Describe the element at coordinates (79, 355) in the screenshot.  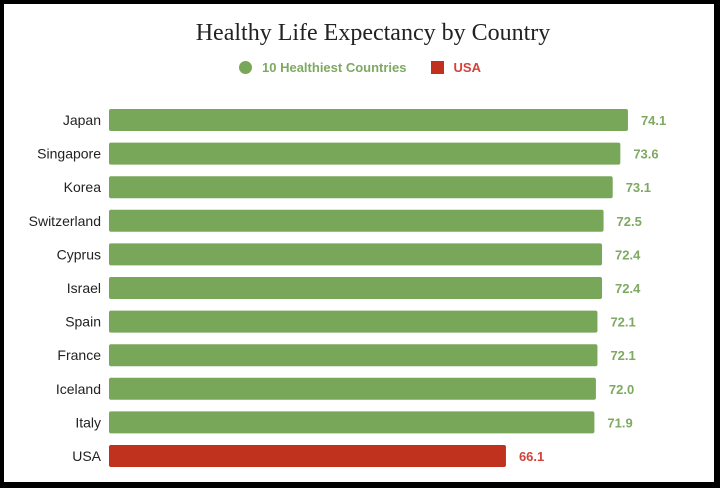
I see `category-label: France` at that location.